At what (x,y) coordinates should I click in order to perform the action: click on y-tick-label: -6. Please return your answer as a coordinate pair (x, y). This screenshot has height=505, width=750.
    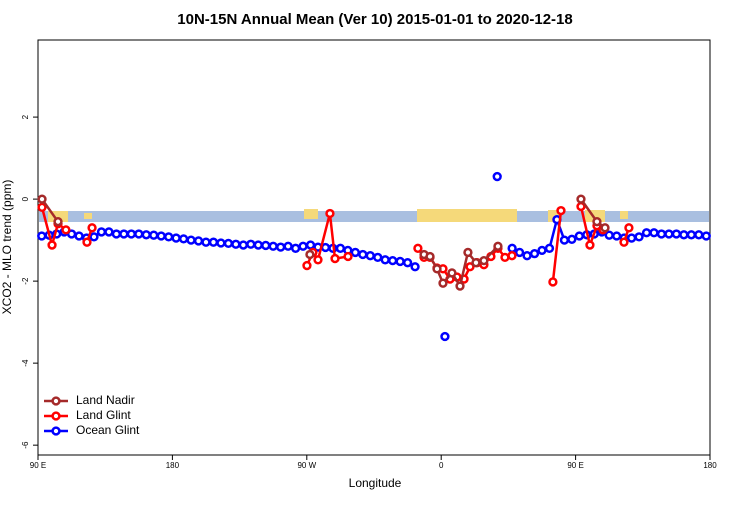
    Looking at the image, I should click on (25, 445).